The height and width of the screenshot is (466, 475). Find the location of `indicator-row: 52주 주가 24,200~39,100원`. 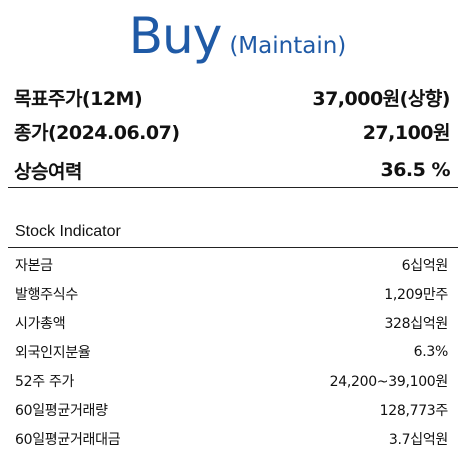

indicator-row: 52주 주가 24,200~39,100원 is located at coordinates (231, 381).